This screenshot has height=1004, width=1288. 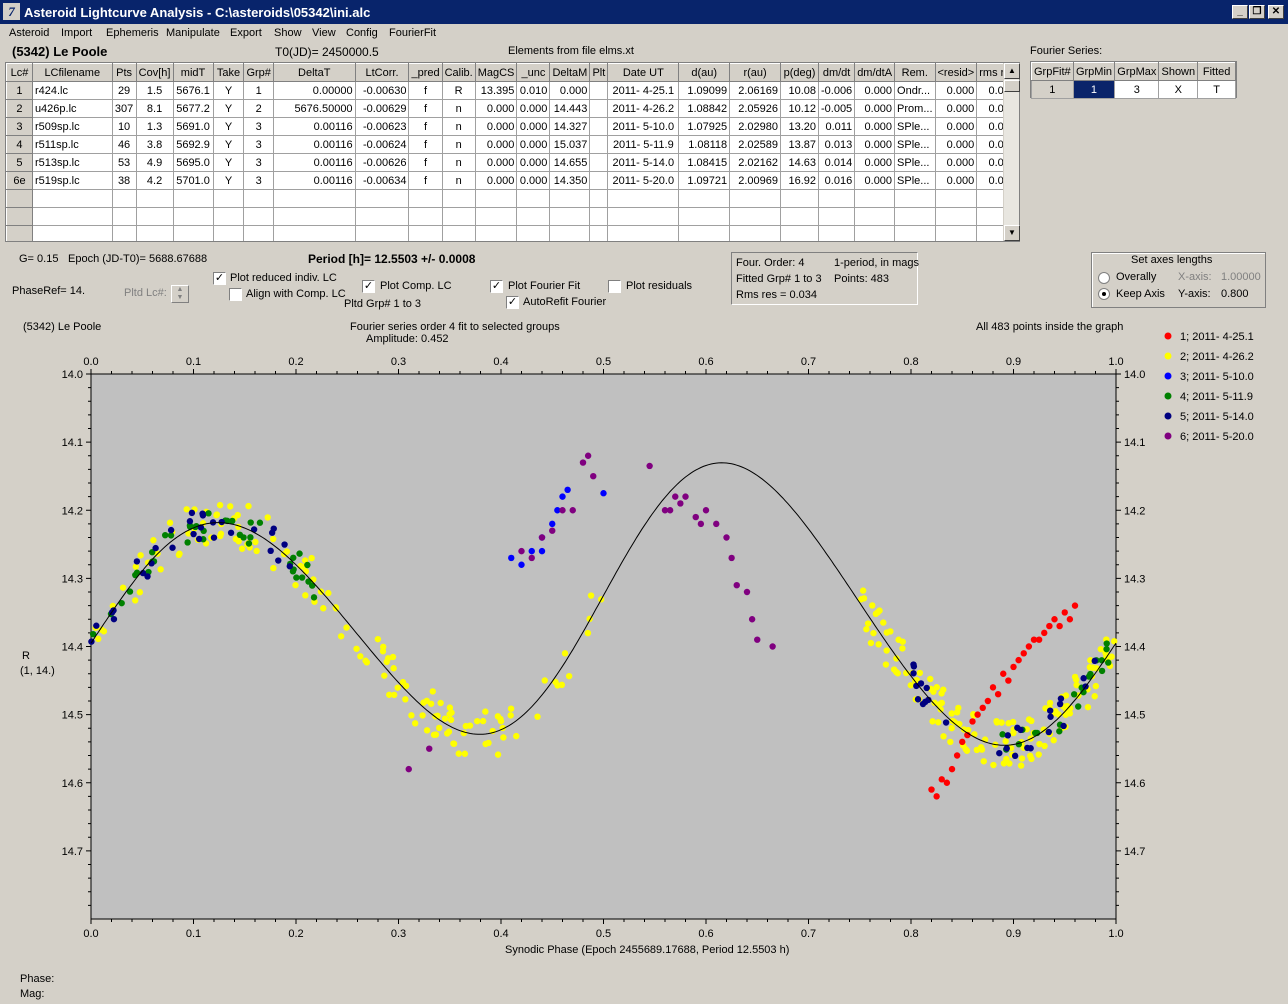 What do you see at coordinates (458, 72) in the screenshot?
I see `col-header-10: Calib.` at bounding box center [458, 72].